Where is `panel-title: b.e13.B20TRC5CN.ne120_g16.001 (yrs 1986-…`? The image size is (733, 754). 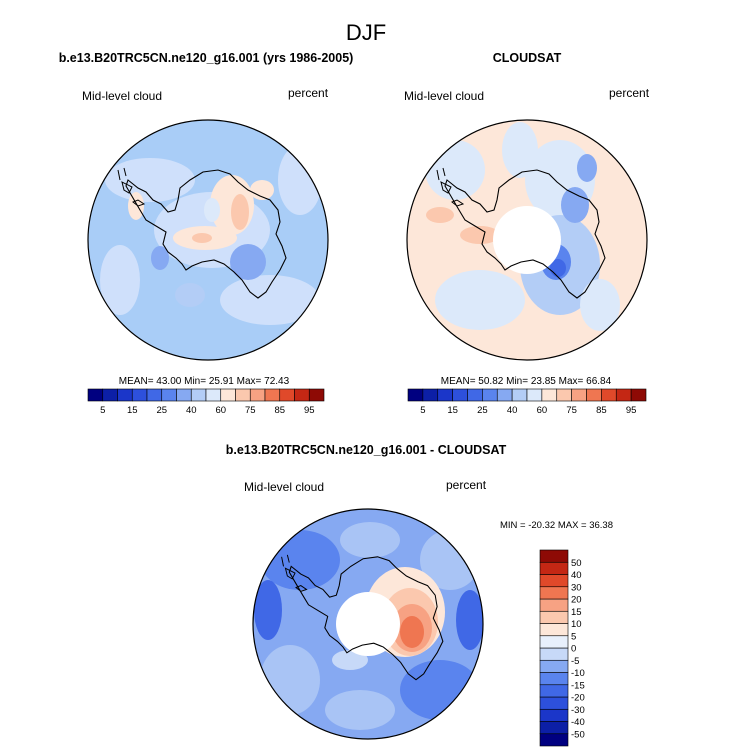 panel-title: b.e13.B20TRC5CN.ne120_g16.001 (yrs 1986-… is located at coordinates (206, 58).